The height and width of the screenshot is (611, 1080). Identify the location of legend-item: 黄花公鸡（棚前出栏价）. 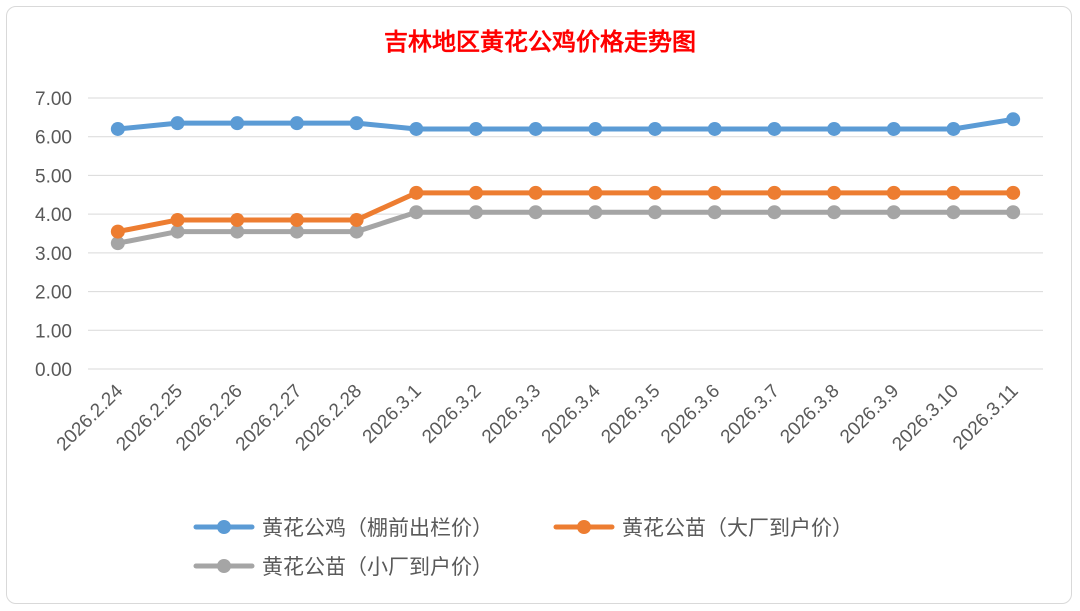
(343, 528).